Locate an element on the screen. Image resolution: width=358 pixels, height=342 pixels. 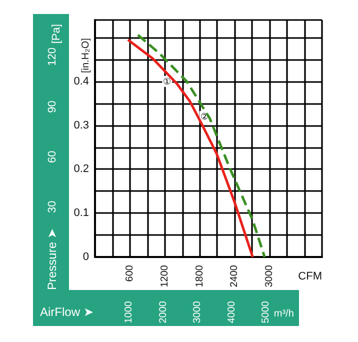
y2-tick-label: 90 is located at coordinates (52, 106).